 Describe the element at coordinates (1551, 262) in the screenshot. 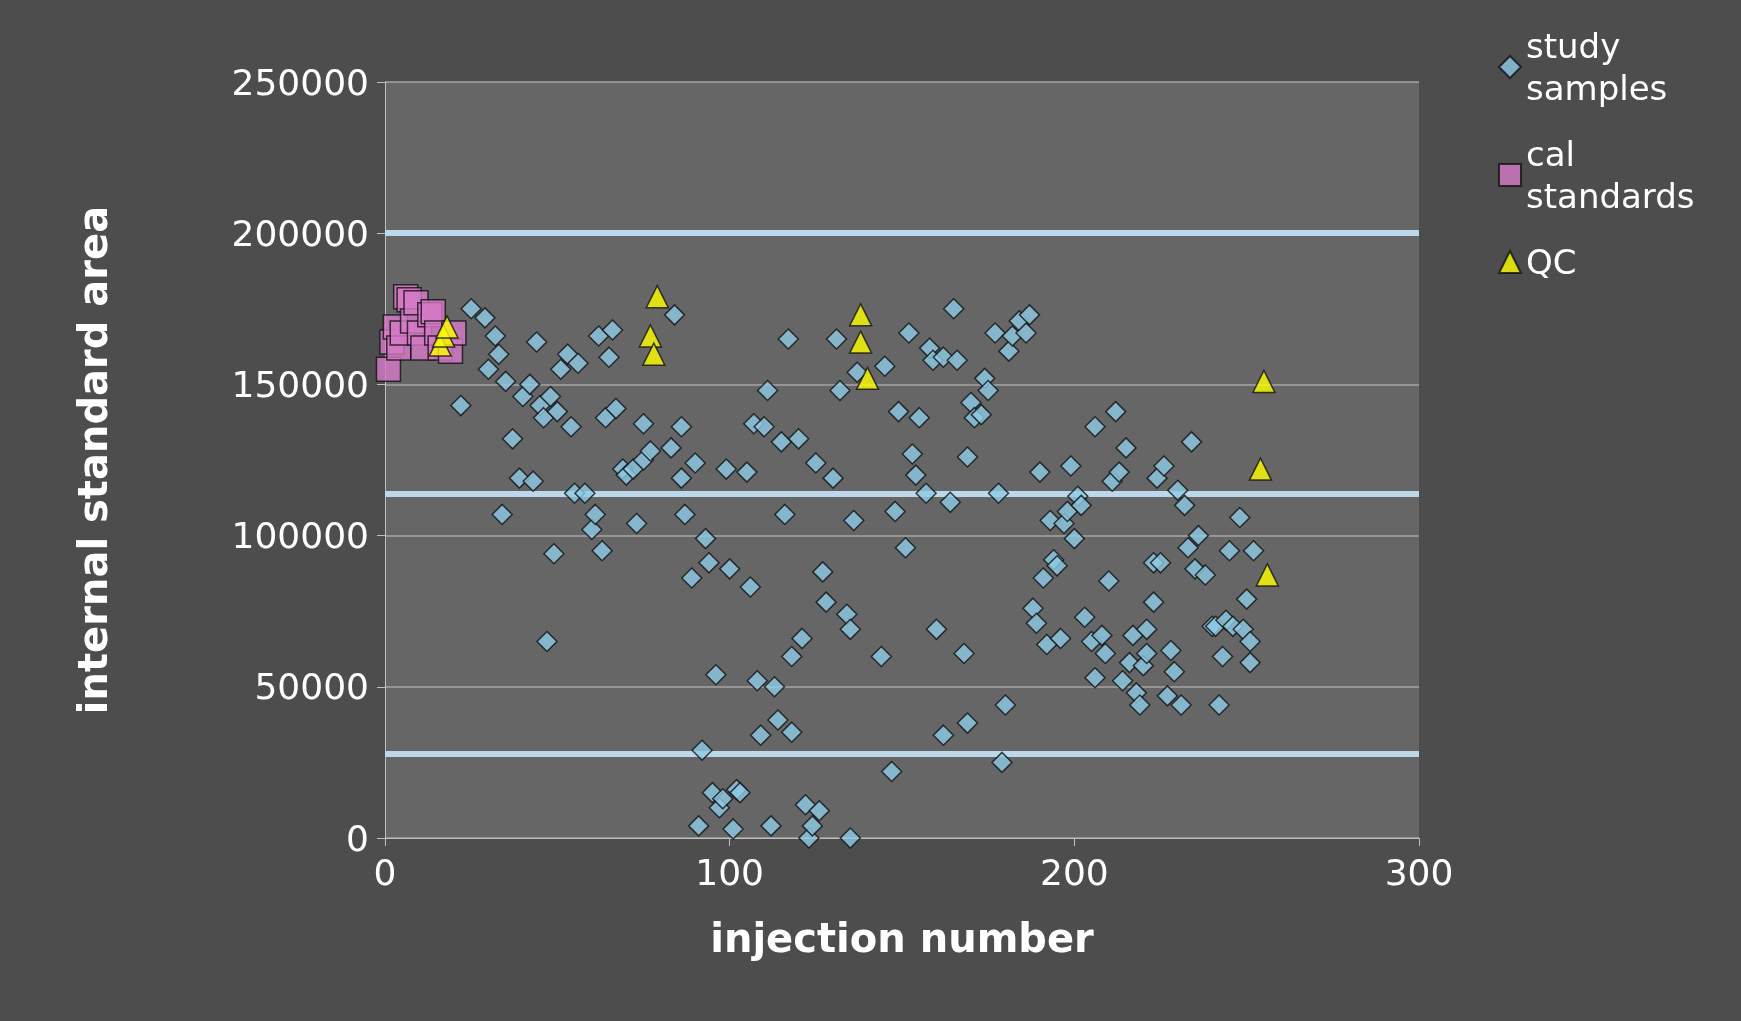

I see `legend-label: QC` at that location.